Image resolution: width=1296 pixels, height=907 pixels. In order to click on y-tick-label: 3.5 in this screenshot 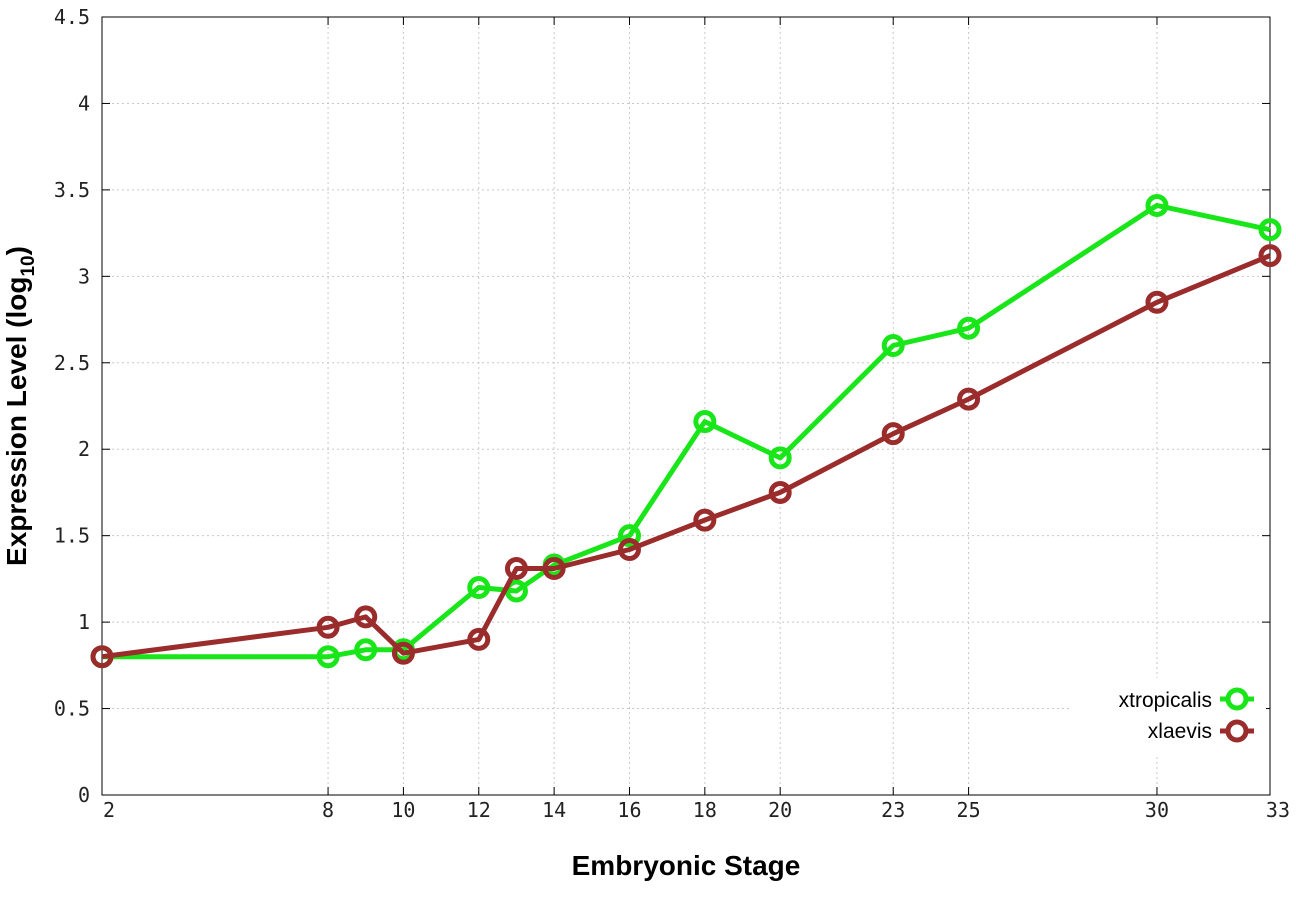, I will do `click(72, 190)`.